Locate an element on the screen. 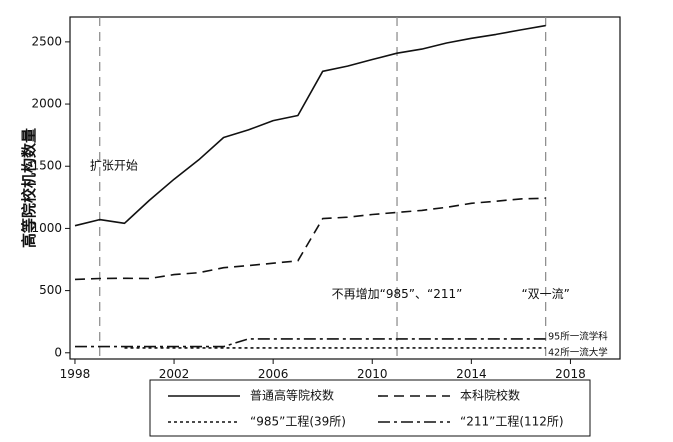 This screenshot has width=673, height=442. y-axis-label: 高等院校机构数量 is located at coordinates (29, 188).